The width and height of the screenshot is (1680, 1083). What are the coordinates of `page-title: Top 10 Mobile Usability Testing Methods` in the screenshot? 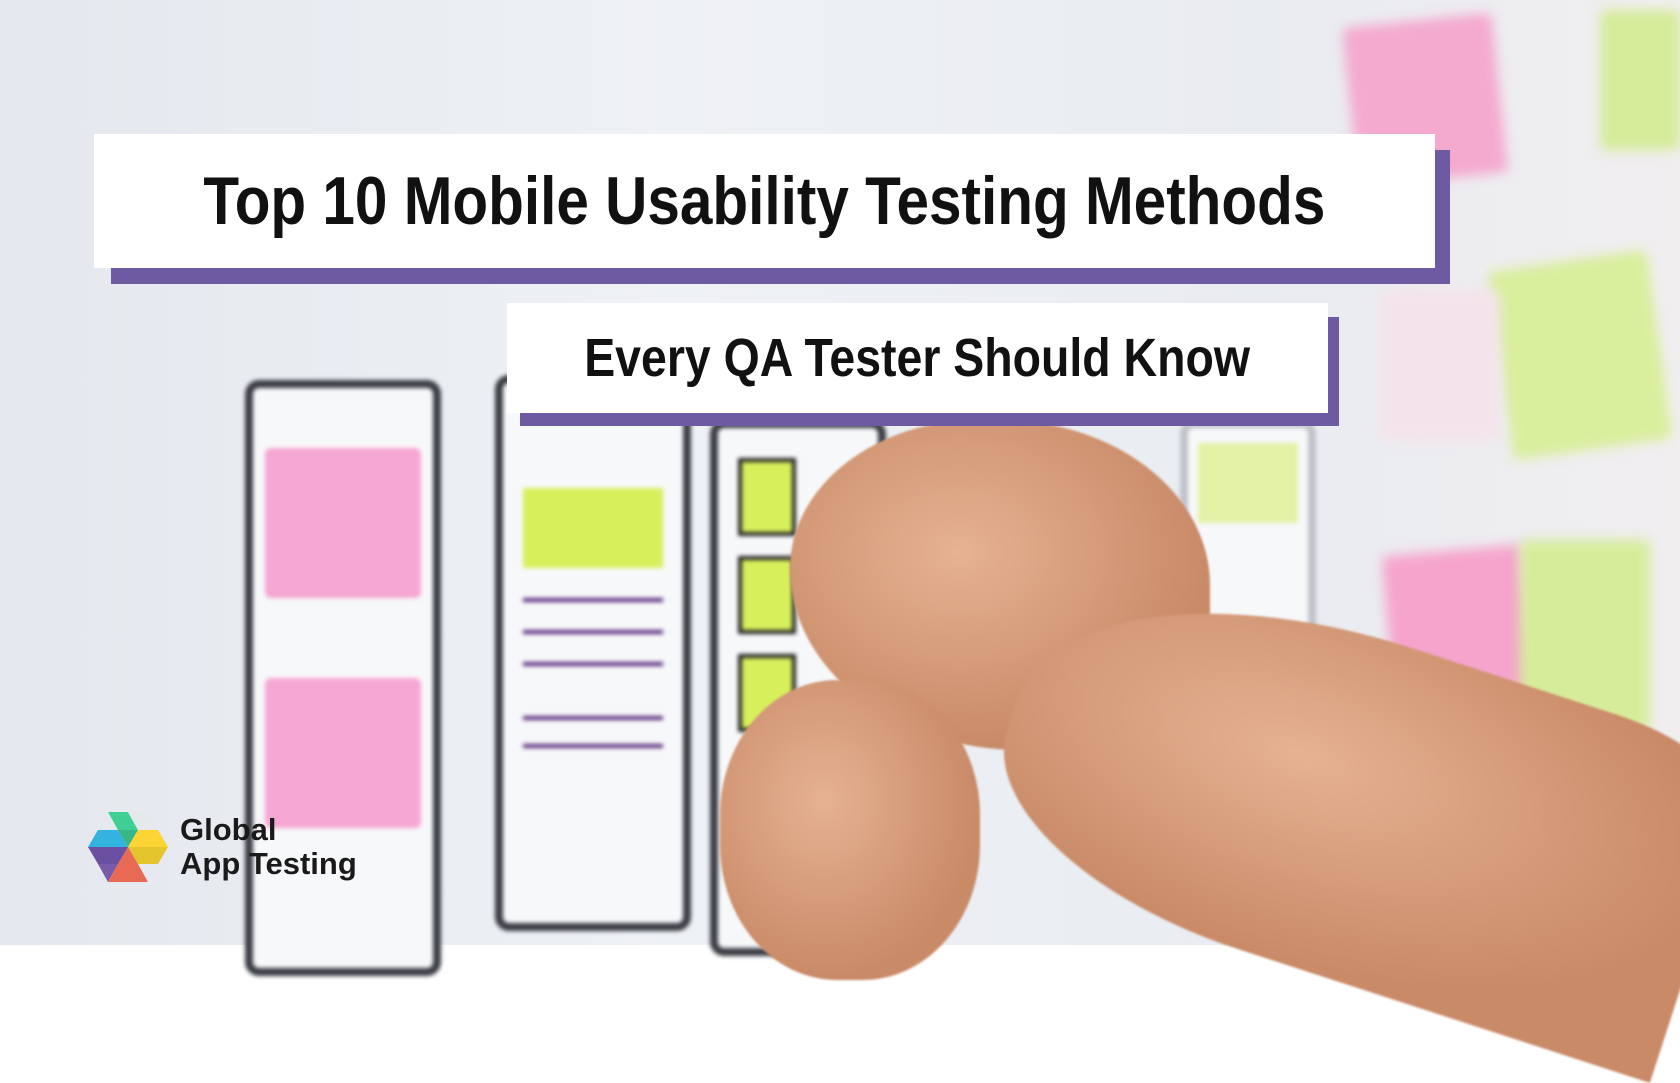 It's located at (764, 201).